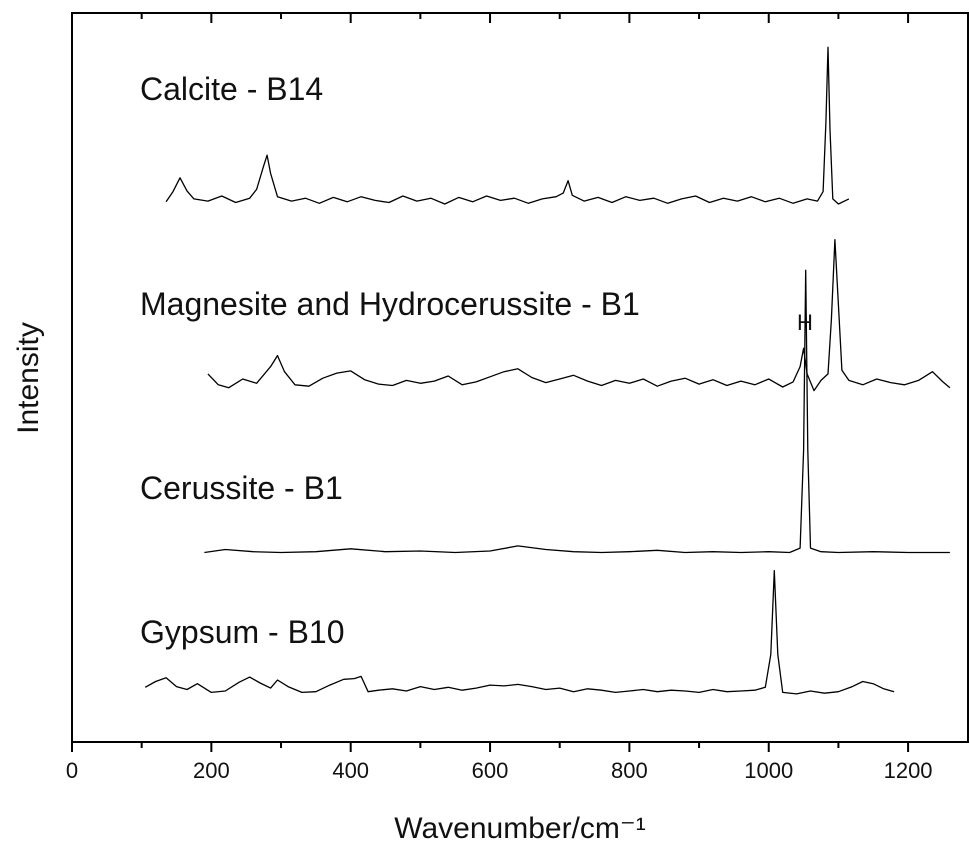 This screenshot has width=970, height=857. What do you see at coordinates (72, 770) in the screenshot?
I see `x-tick-label: 0` at bounding box center [72, 770].